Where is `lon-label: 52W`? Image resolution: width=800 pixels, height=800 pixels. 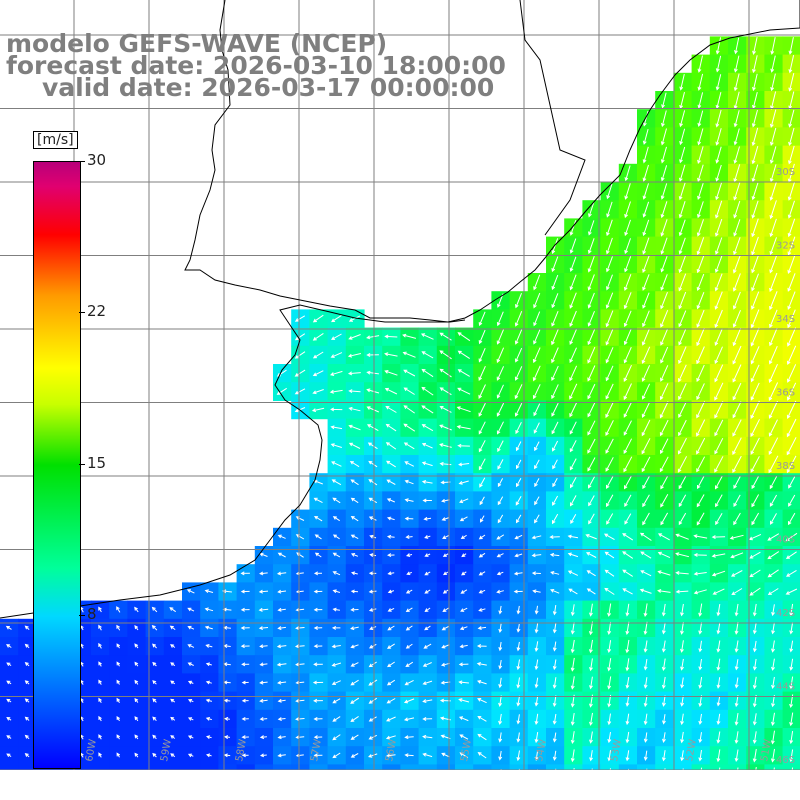
lon-label: 52W is located at coordinates (691, 750).